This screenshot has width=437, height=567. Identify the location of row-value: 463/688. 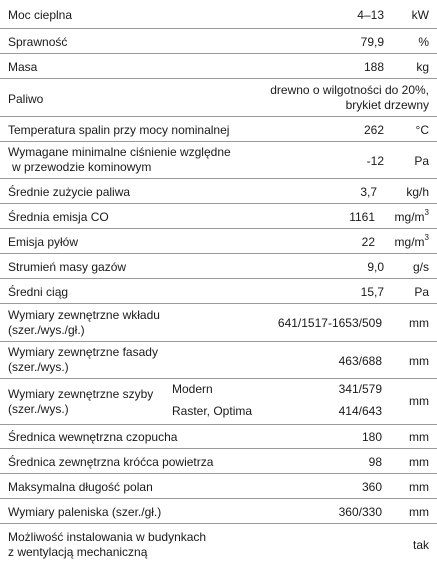
(360, 361).